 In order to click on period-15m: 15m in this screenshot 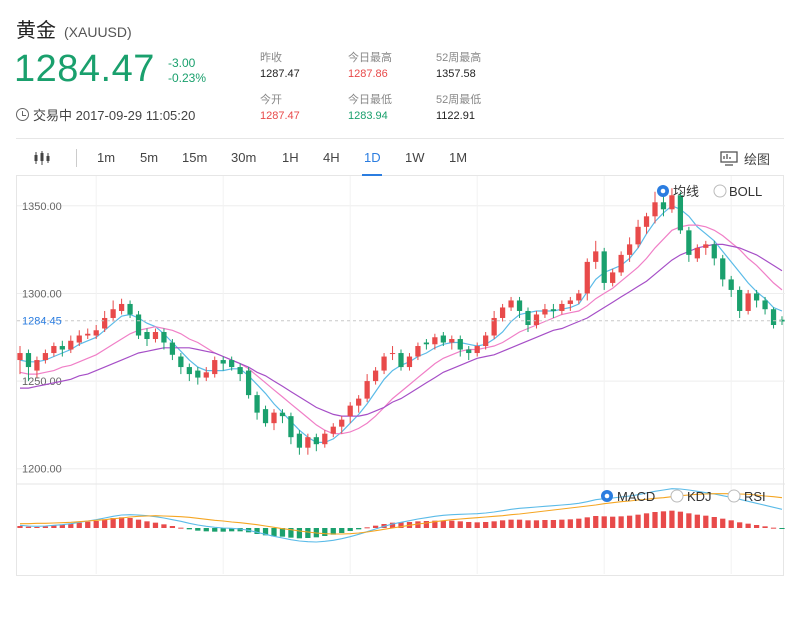, I will do `click(195, 157)`.